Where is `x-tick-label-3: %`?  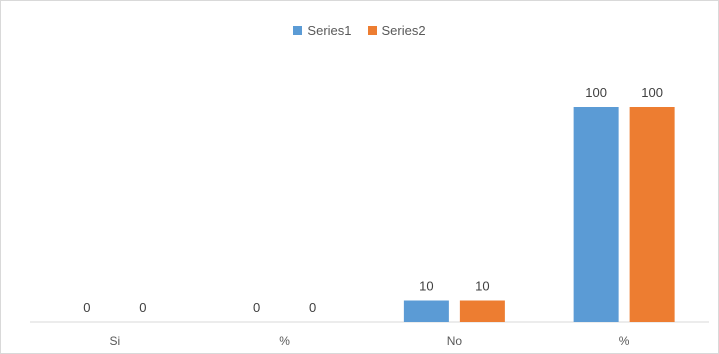 x-tick-label-3: % is located at coordinates (624, 341).